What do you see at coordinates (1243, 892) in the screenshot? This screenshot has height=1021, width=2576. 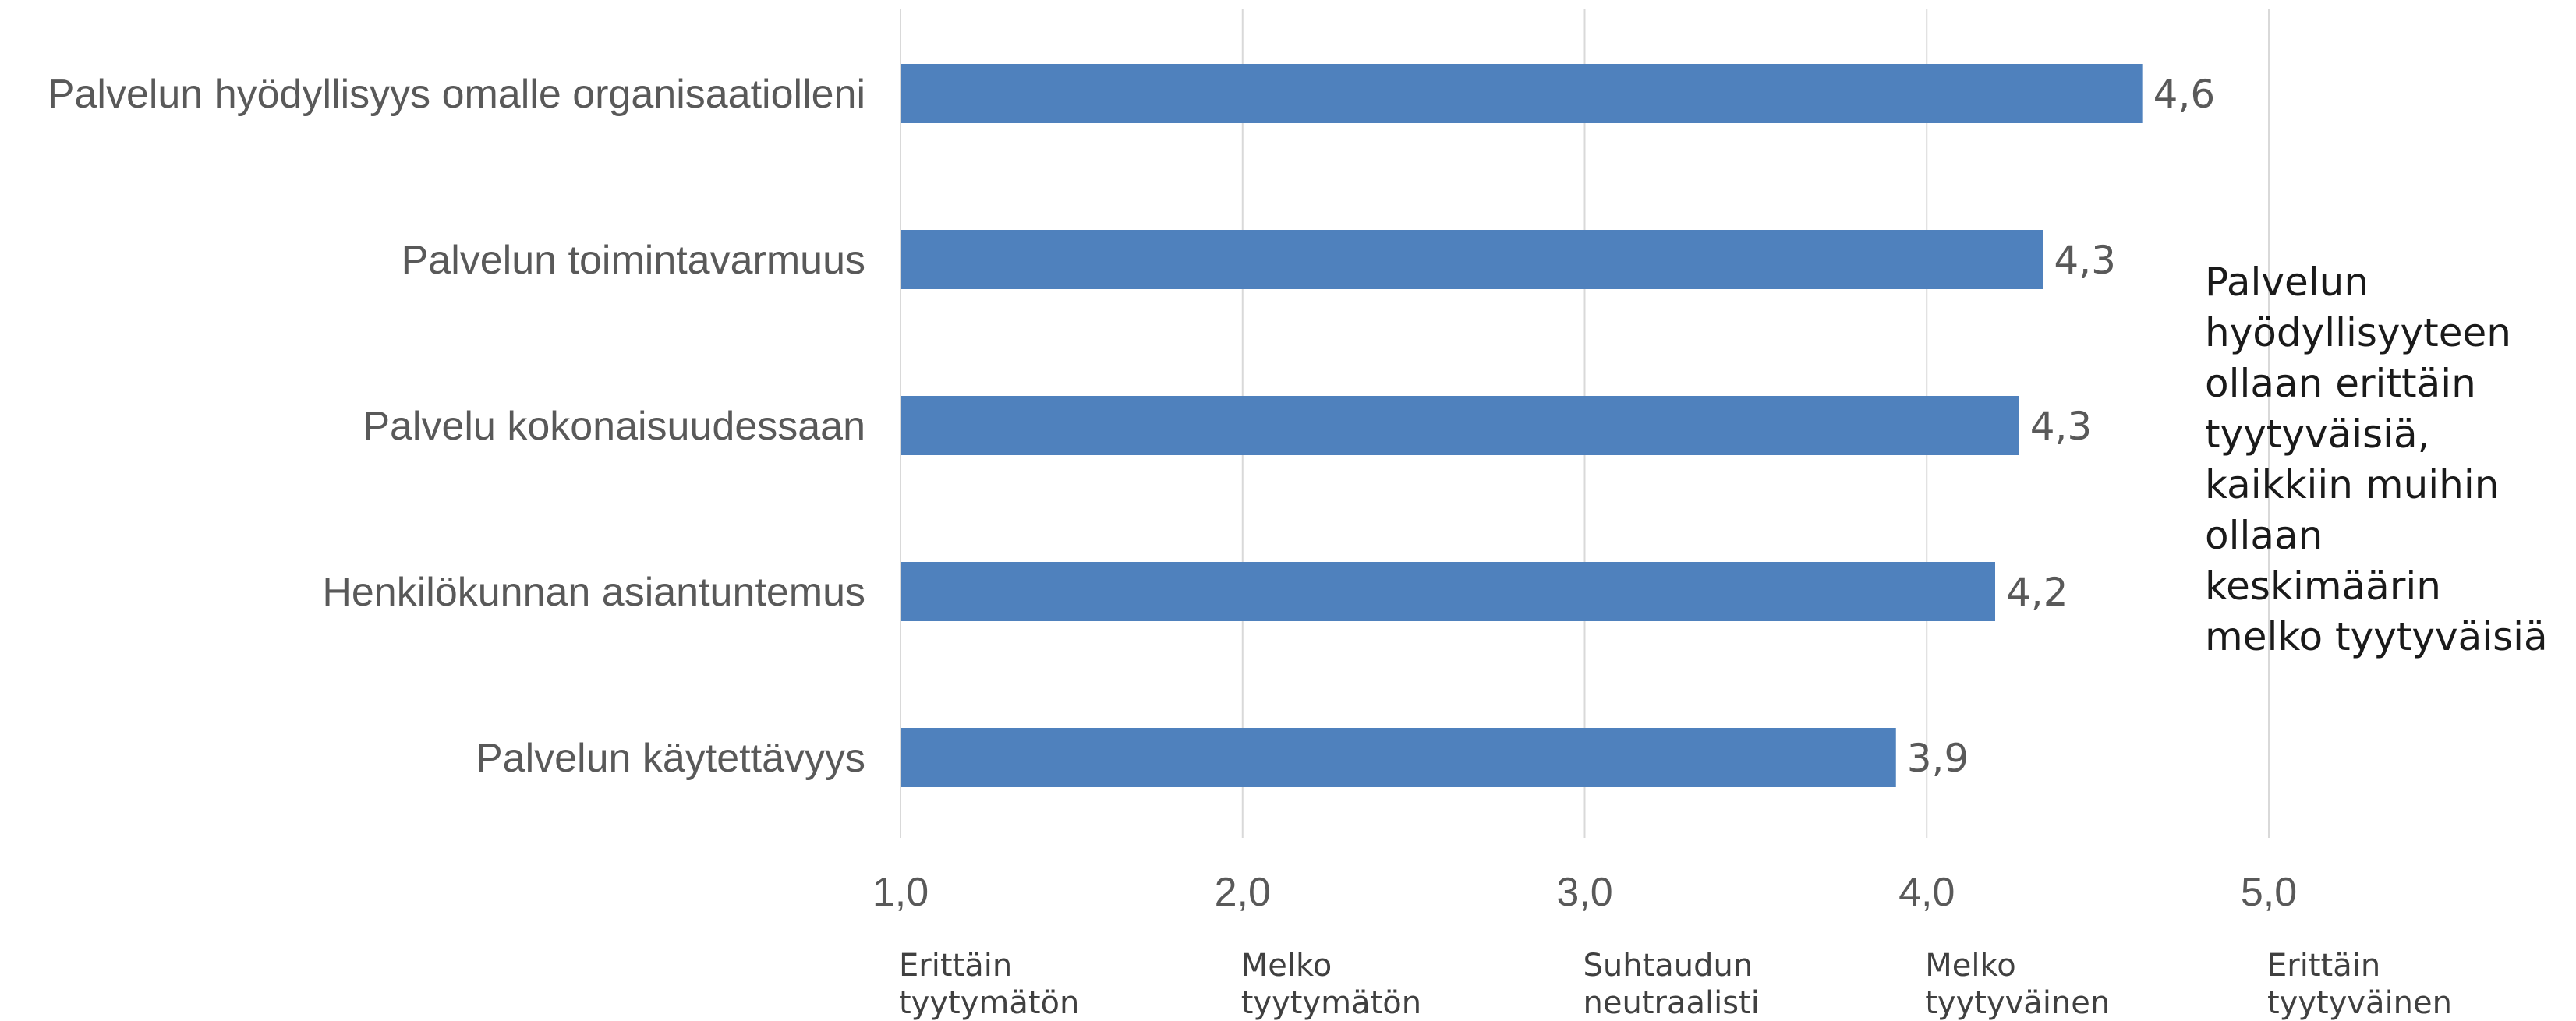 I see `x-tick-label: 2,0` at bounding box center [1243, 892].